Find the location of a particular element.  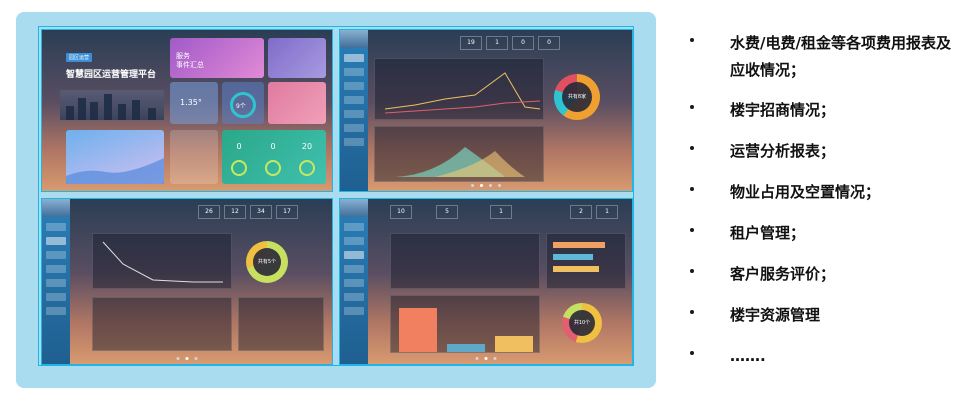

area-chart-box is located at coordinates (459, 154).